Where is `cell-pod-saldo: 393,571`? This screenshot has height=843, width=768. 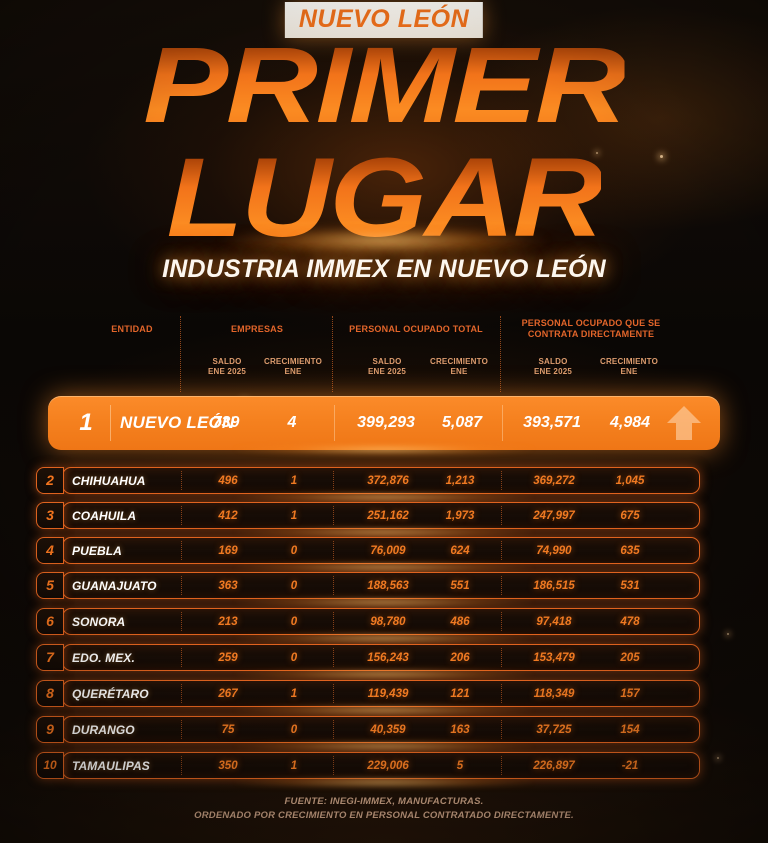
cell-pod-saldo: 393,571 is located at coordinates (552, 422).